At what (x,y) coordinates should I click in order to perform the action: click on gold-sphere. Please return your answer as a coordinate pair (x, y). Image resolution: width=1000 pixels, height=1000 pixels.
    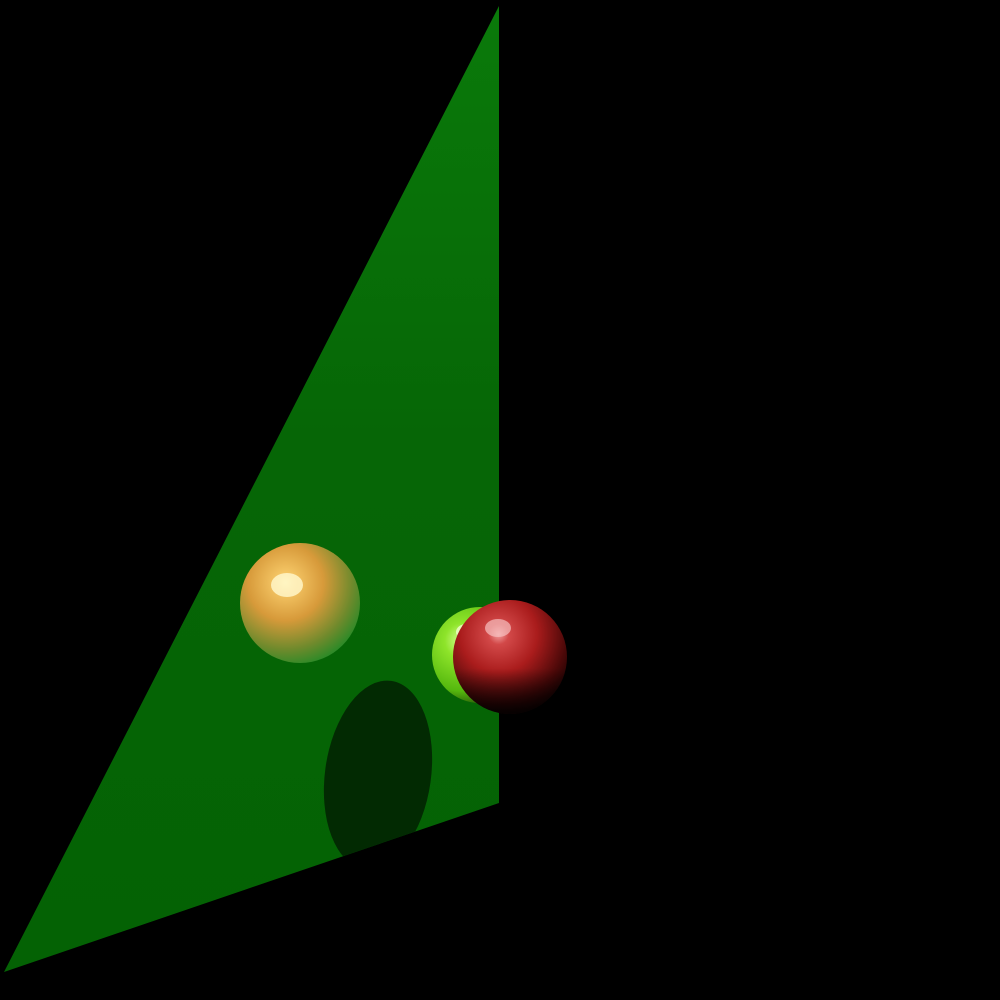
    Looking at the image, I should click on (300, 603).